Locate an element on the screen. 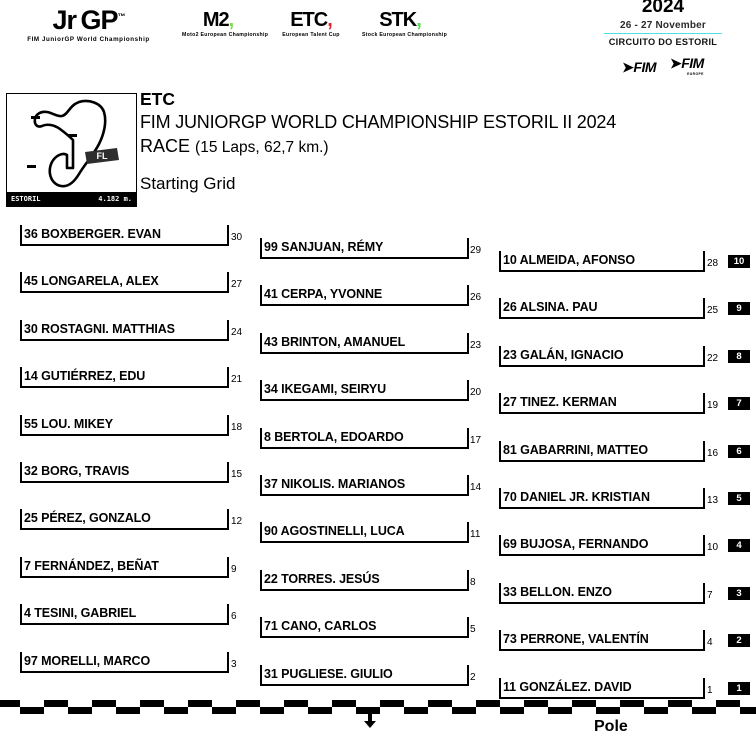  circuit-layout-icon: FL is located at coordinates (73, 143).